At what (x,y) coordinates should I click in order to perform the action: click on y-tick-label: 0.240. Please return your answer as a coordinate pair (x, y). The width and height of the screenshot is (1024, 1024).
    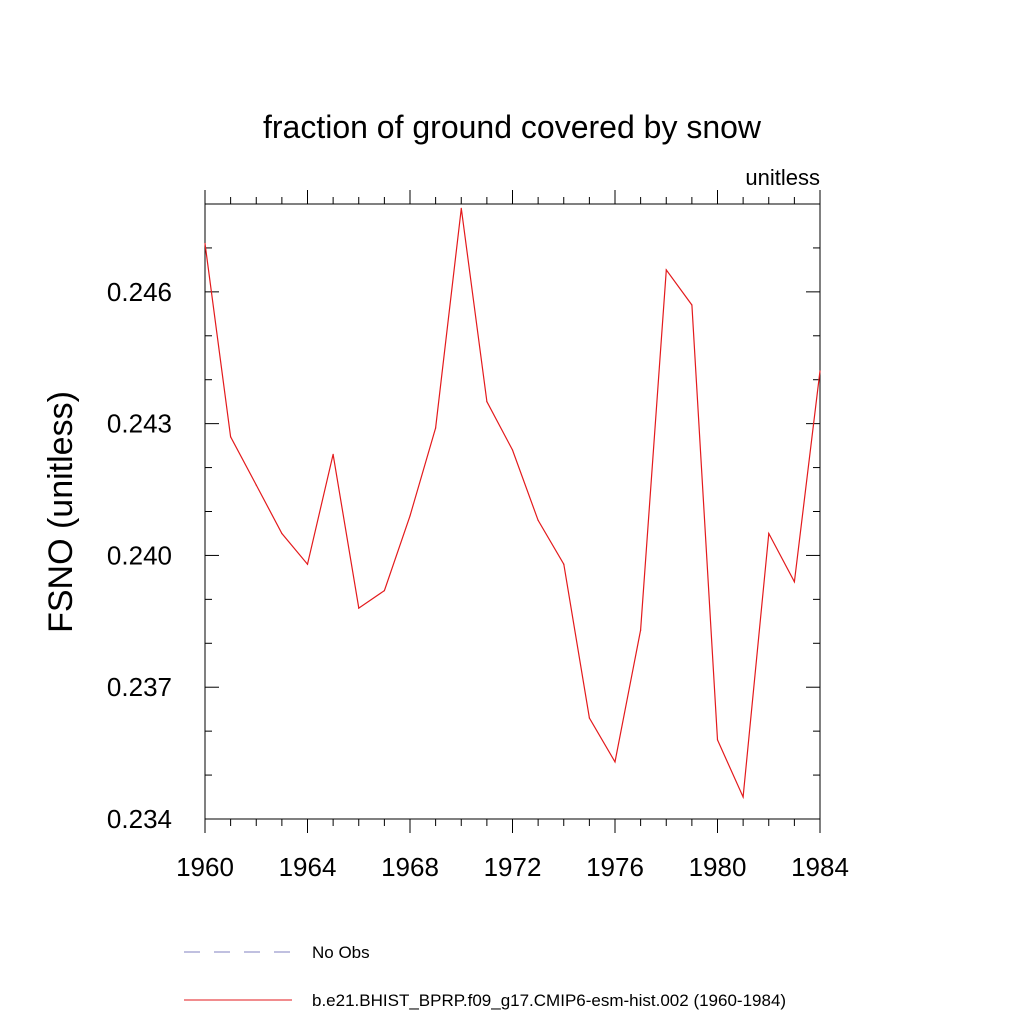
    Looking at the image, I should click on (139, 555).